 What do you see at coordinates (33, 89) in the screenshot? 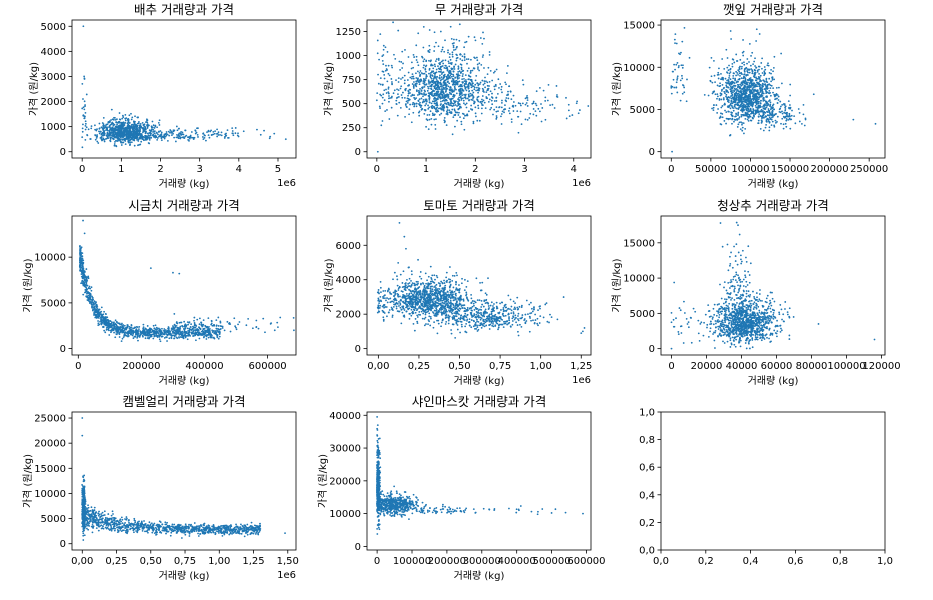
I see `y-axis-label: 가격 (원/kg)` at bounding box center [33, 89].